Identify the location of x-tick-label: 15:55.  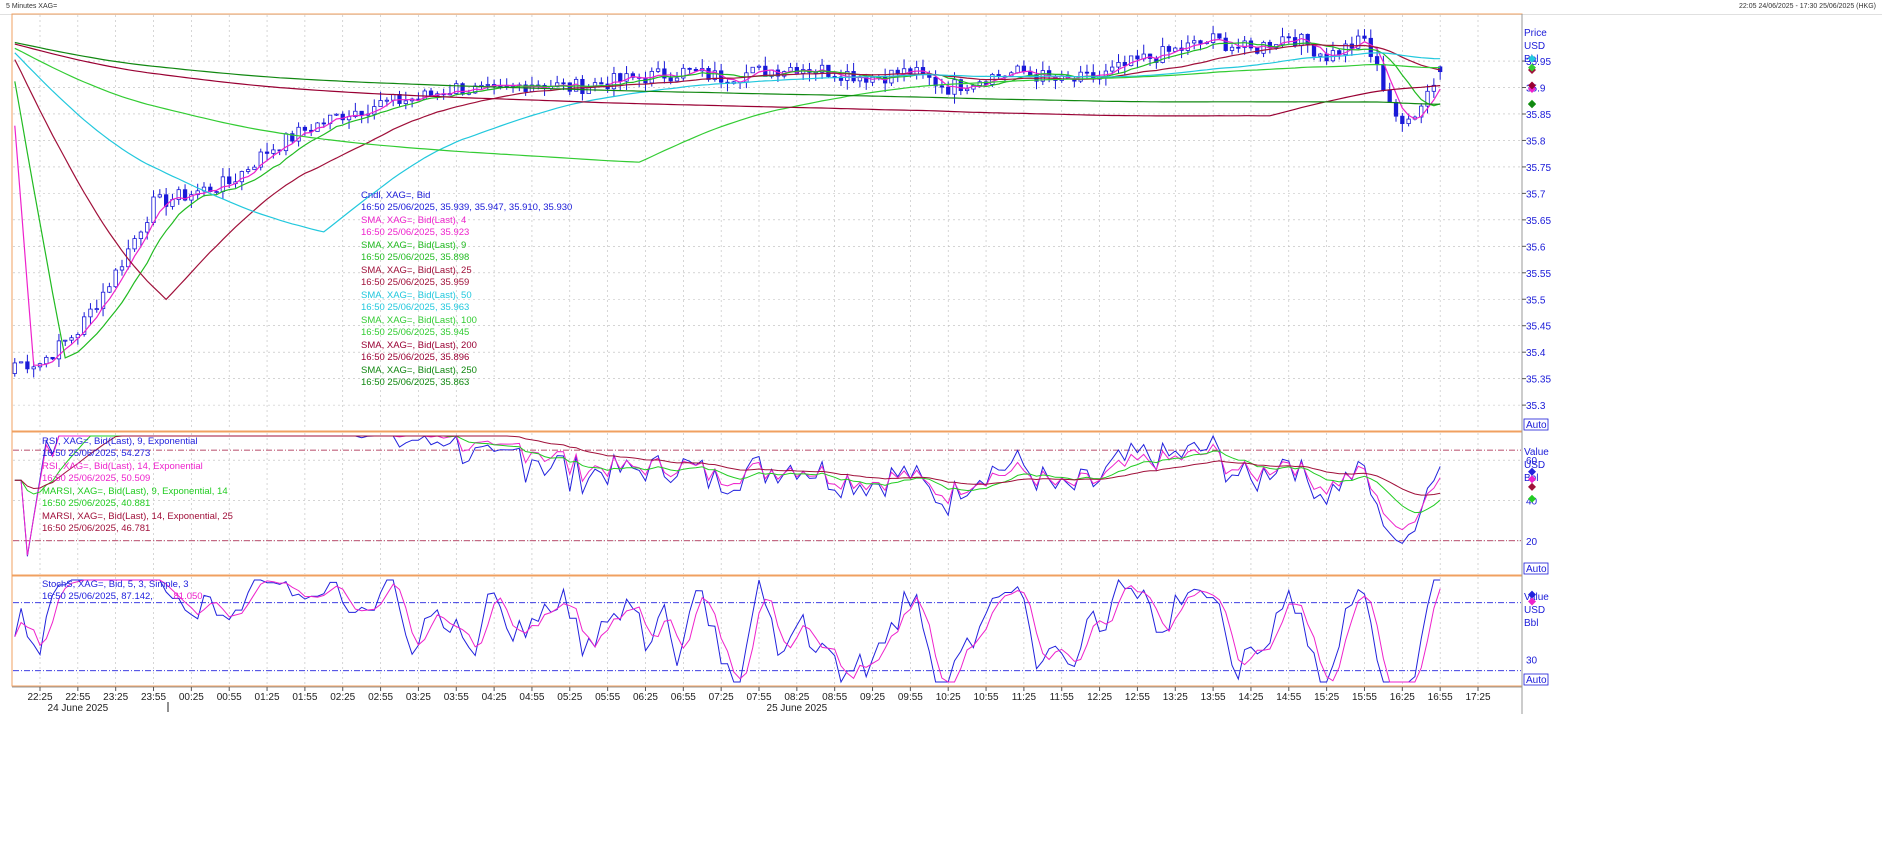
(1364, 697).